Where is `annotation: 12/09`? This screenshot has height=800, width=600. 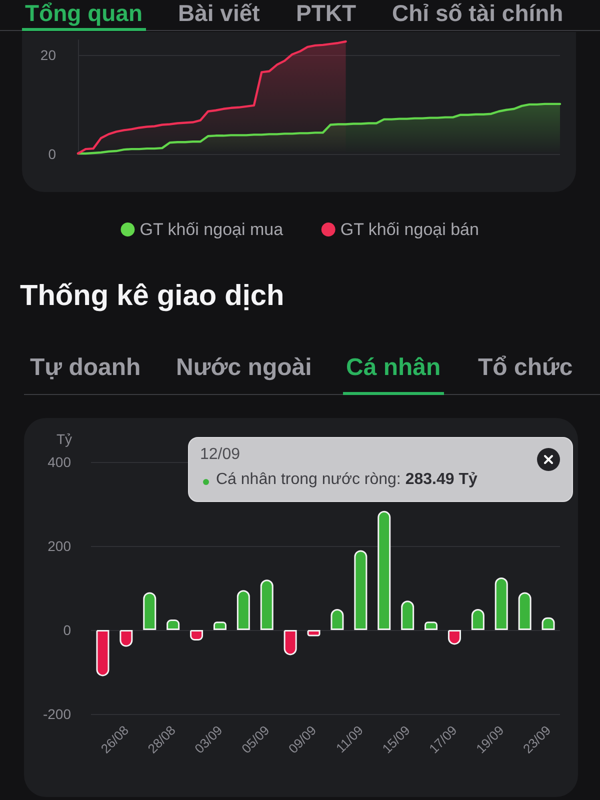 annotation: 12/09 is located at coordinates (220, 455).